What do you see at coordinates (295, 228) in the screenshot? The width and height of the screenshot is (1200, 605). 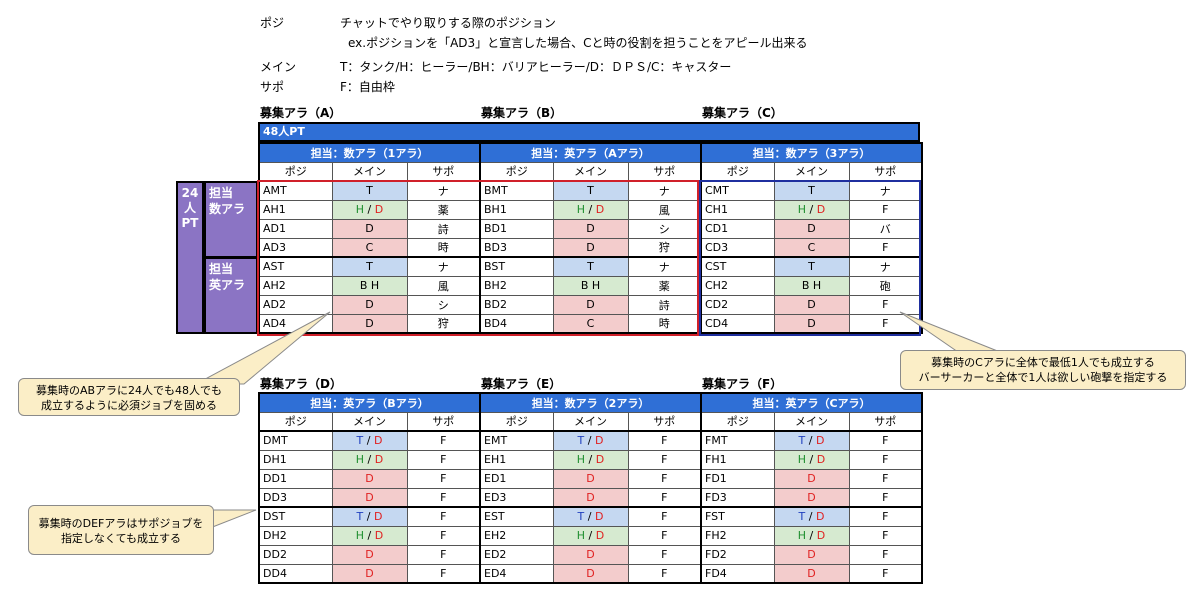 I see `position-cell: AD1` at bounding box center [295, 228].